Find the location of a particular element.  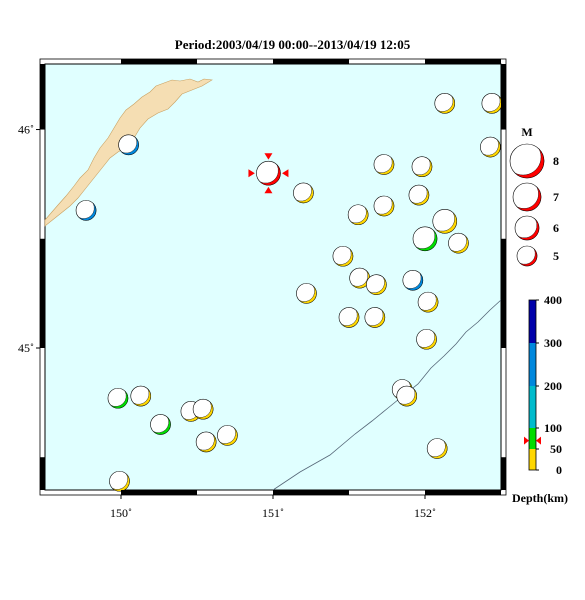

magnitude-legend-label: 6 is located at coordinates (556, 228).